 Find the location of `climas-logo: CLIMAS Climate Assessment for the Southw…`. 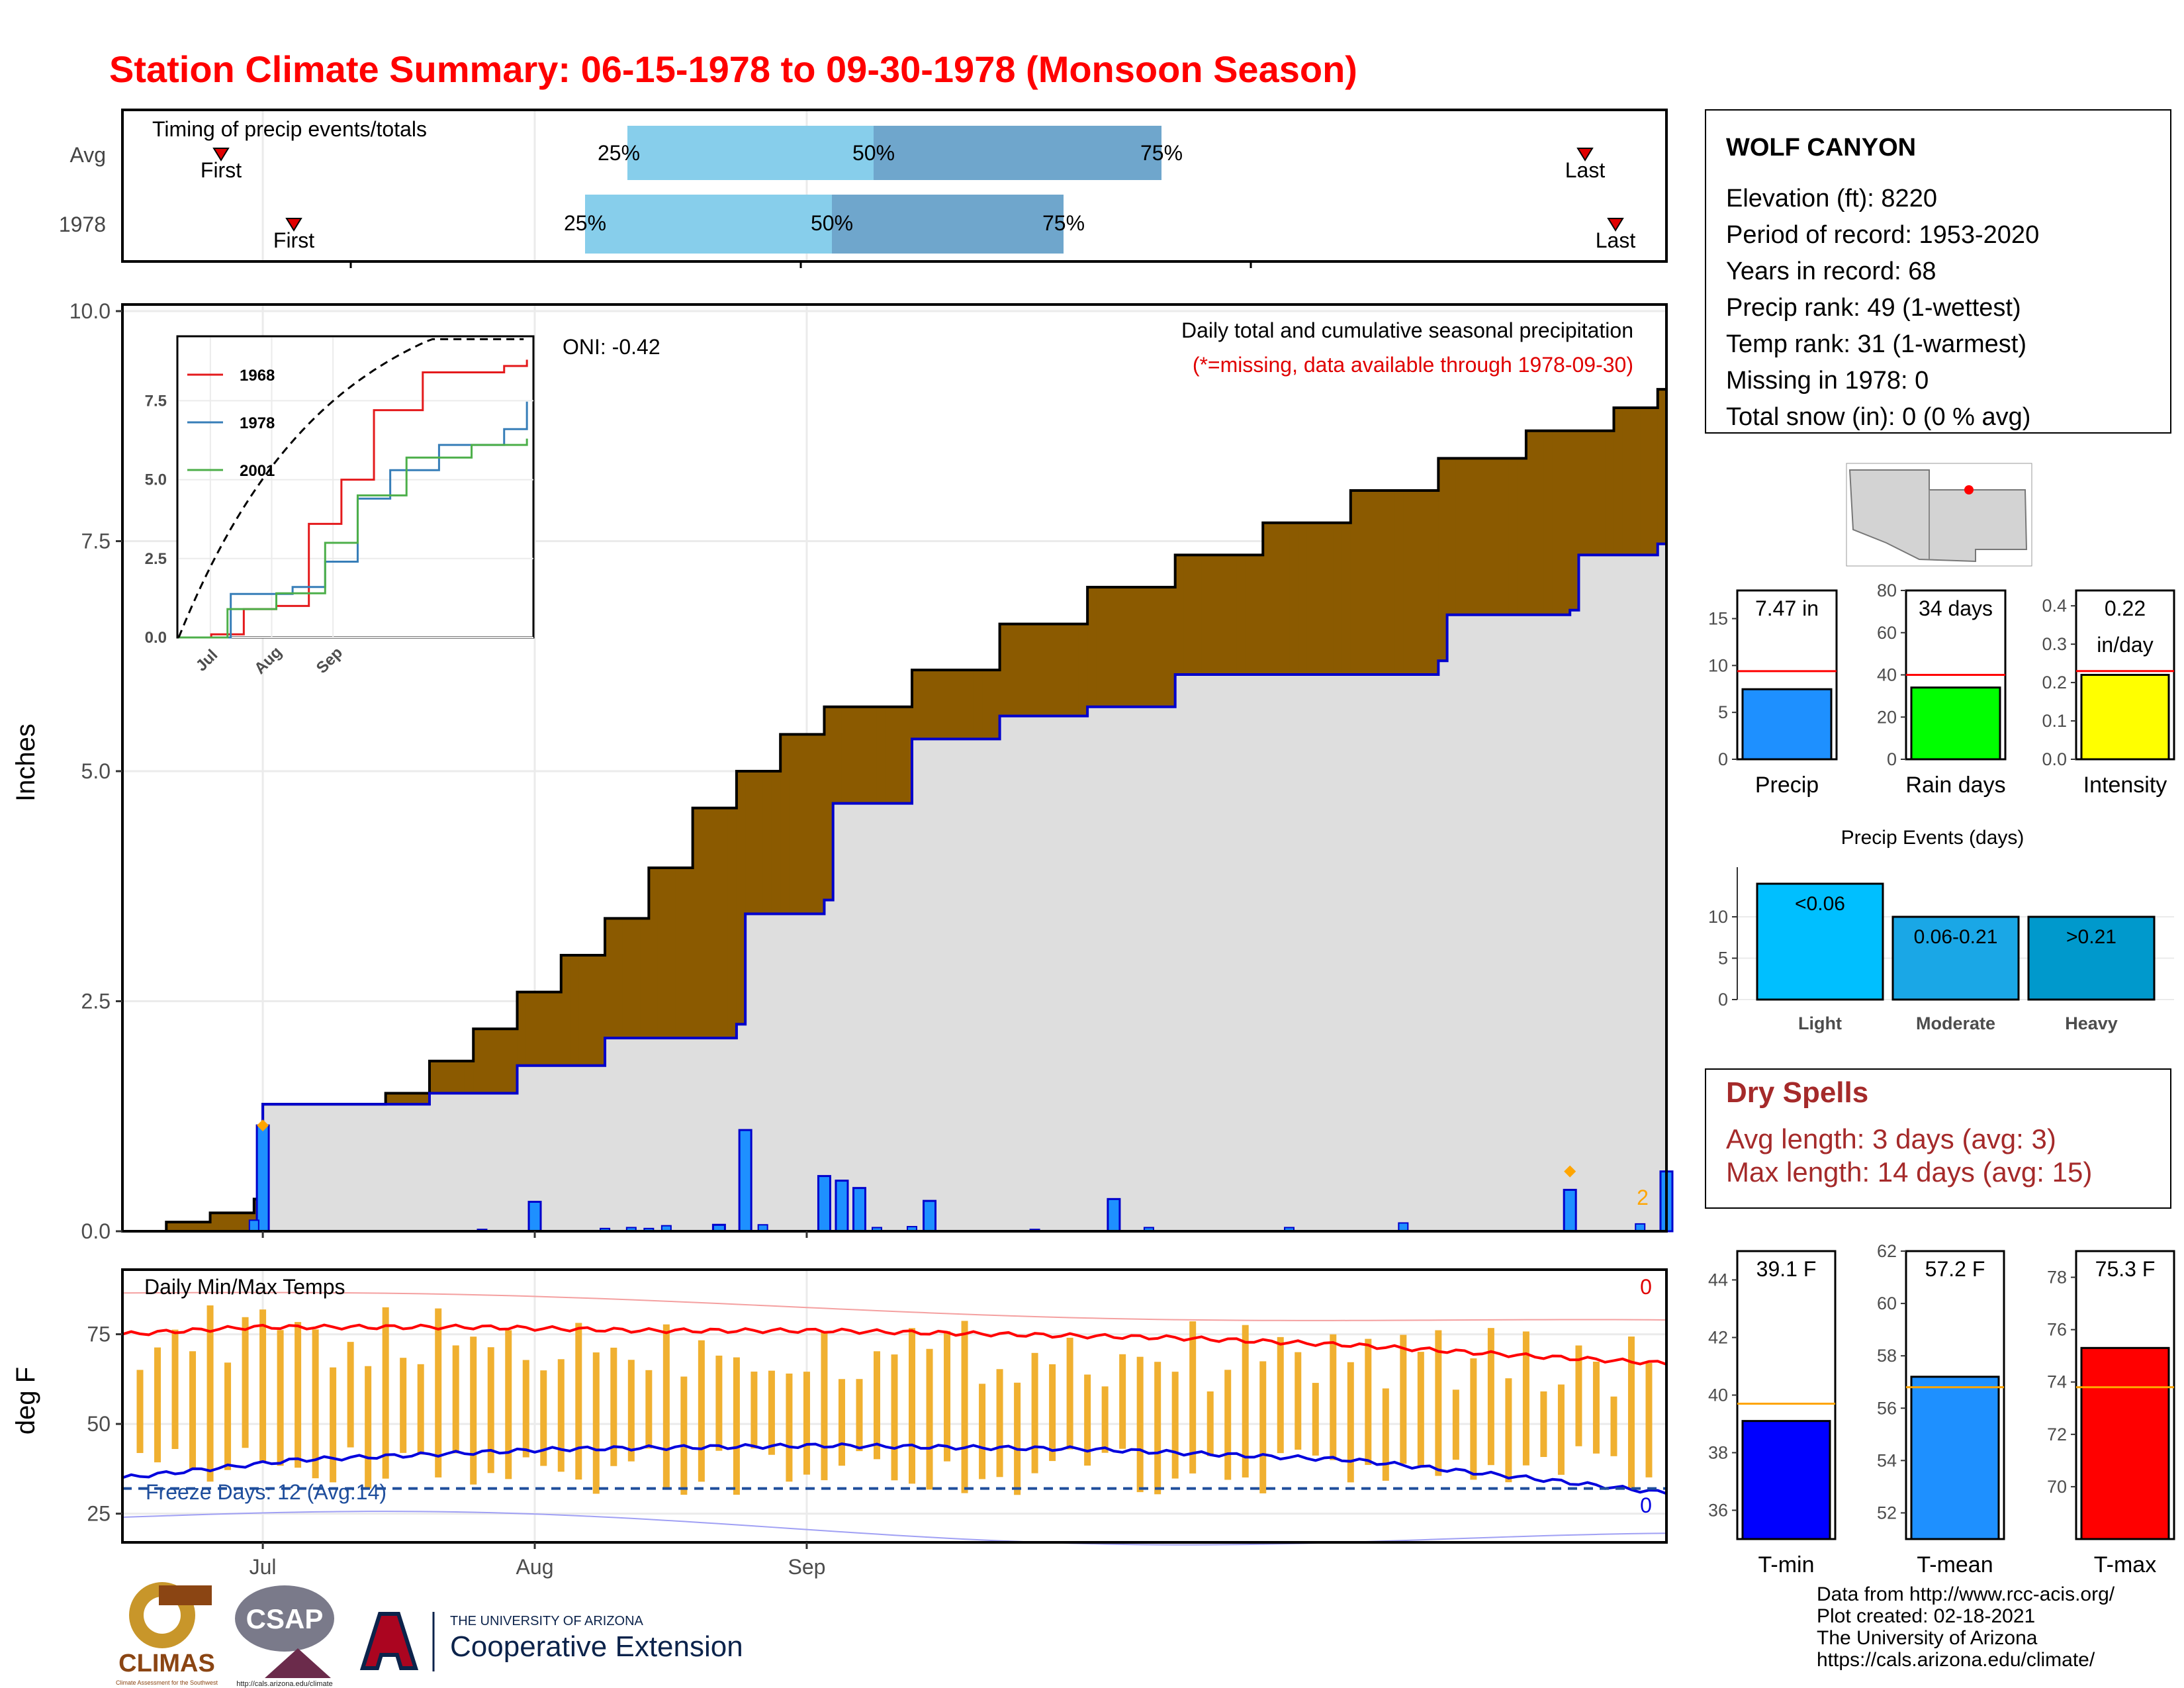

climas-logo: CLIMAS Climate Assessment for the Southw… is located at coordinates (167, 1634).